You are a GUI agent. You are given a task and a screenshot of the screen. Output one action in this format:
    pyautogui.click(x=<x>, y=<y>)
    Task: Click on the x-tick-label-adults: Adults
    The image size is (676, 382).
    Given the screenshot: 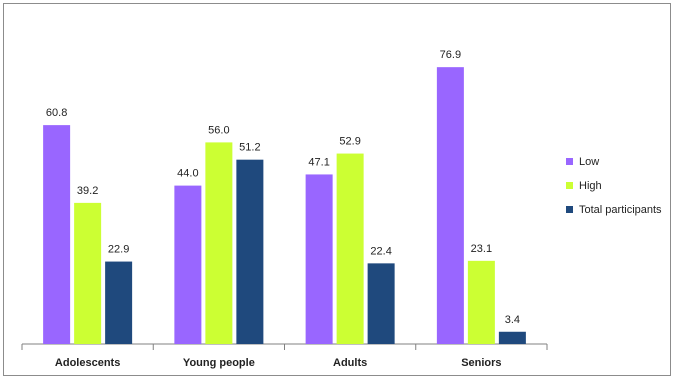 What is the action you would take?
    pyautogui.click(x=350, y=363)
    